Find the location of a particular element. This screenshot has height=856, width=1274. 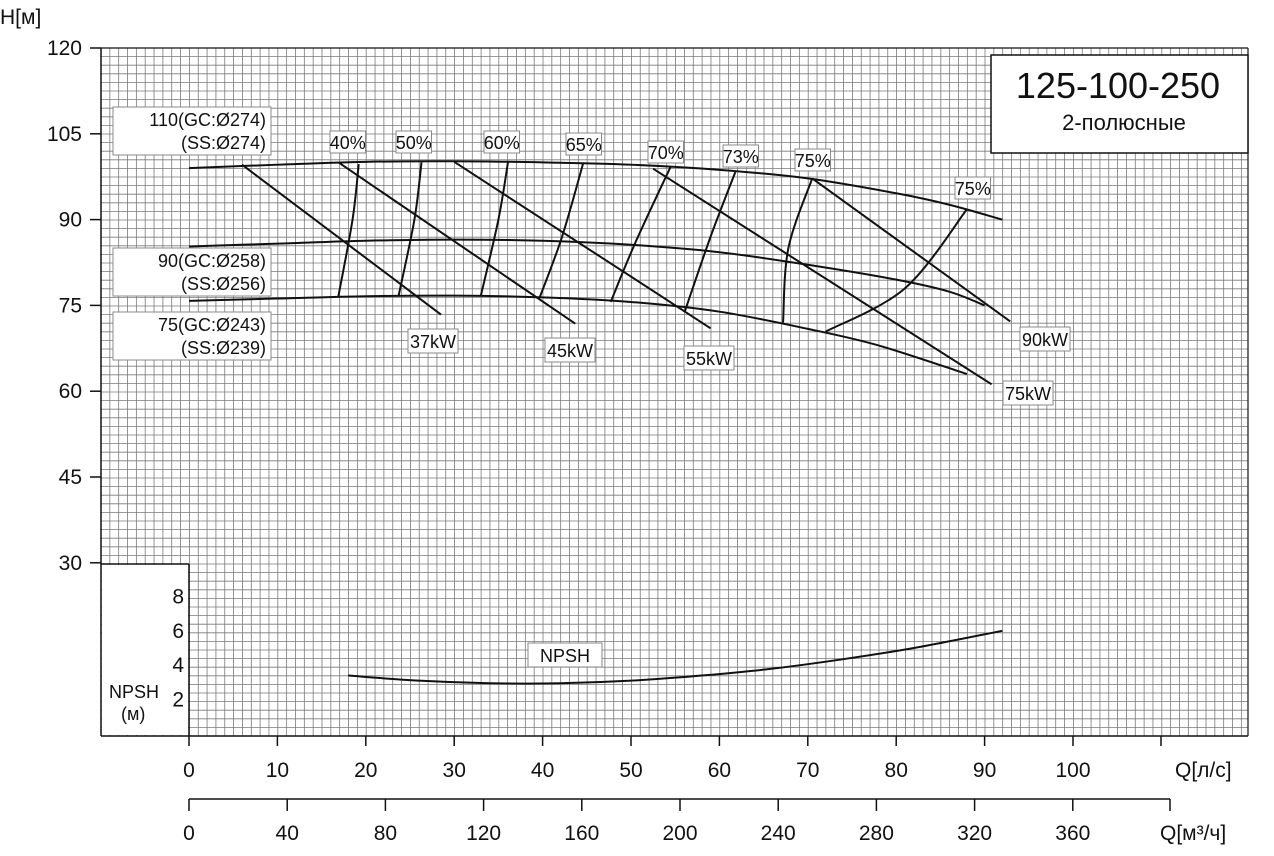

power-label-text: 75kW is located at coordinates (1028, 394).